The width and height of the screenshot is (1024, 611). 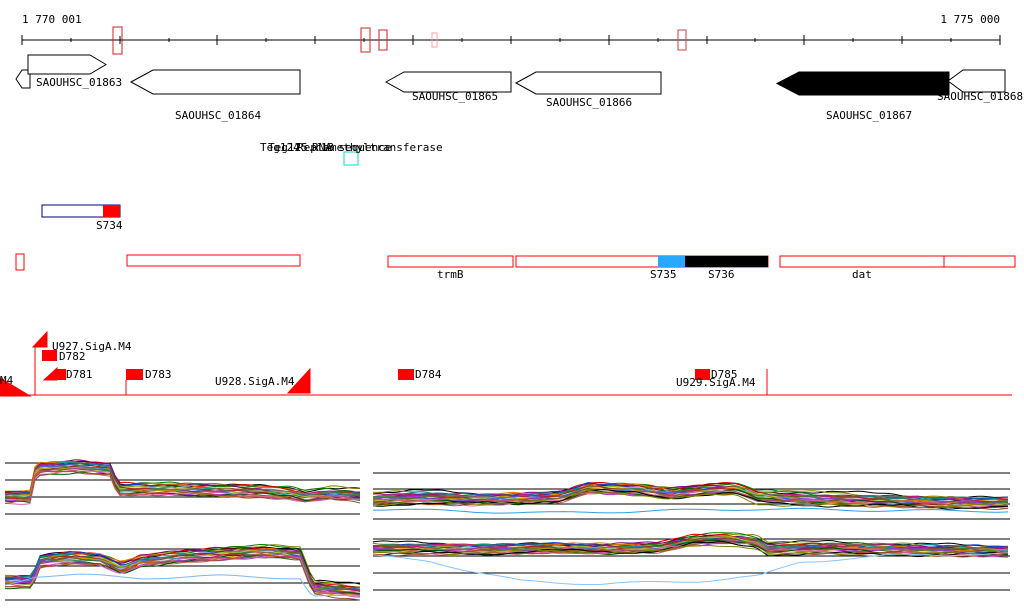 I want to click on s734-red-block, so click(x=111, y=211).